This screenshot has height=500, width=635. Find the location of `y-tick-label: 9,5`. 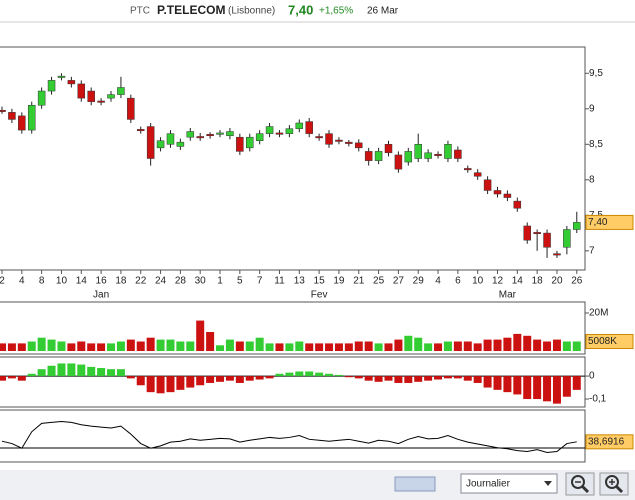

y-tick-label: 9,5 is located at coordinates (596, 73).